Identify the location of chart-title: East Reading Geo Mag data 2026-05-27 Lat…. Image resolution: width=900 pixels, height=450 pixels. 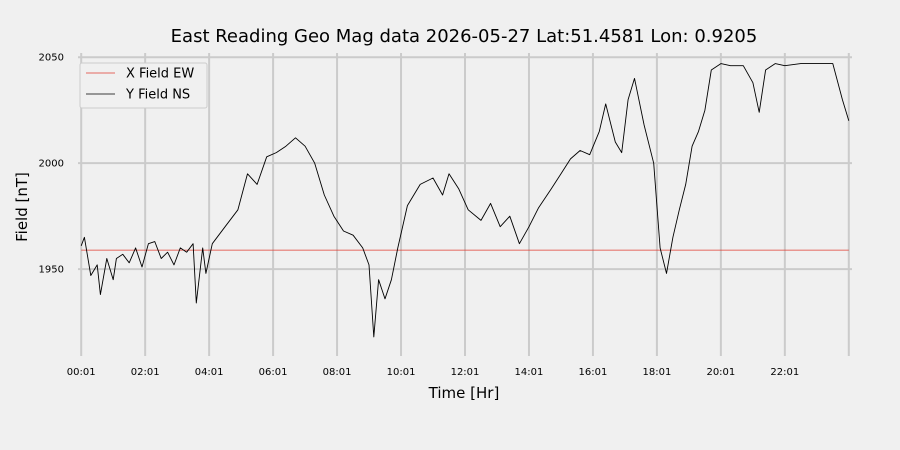
(464, 36).